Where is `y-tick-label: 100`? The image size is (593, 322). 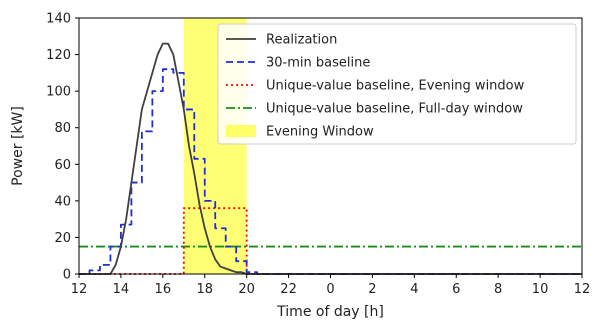 y-tick-label: 100 is located at coordinates (58, 92).